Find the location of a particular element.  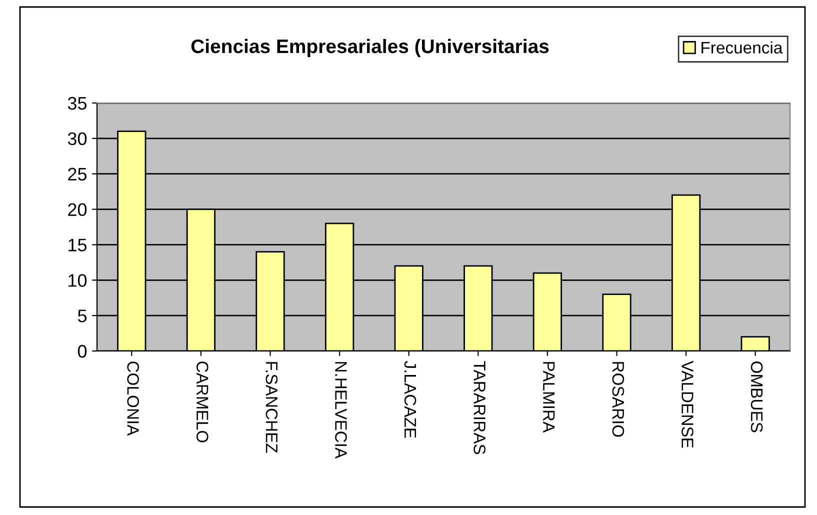

x-tick-label: F.SANCHEZ is located at coordinates (272, 407).